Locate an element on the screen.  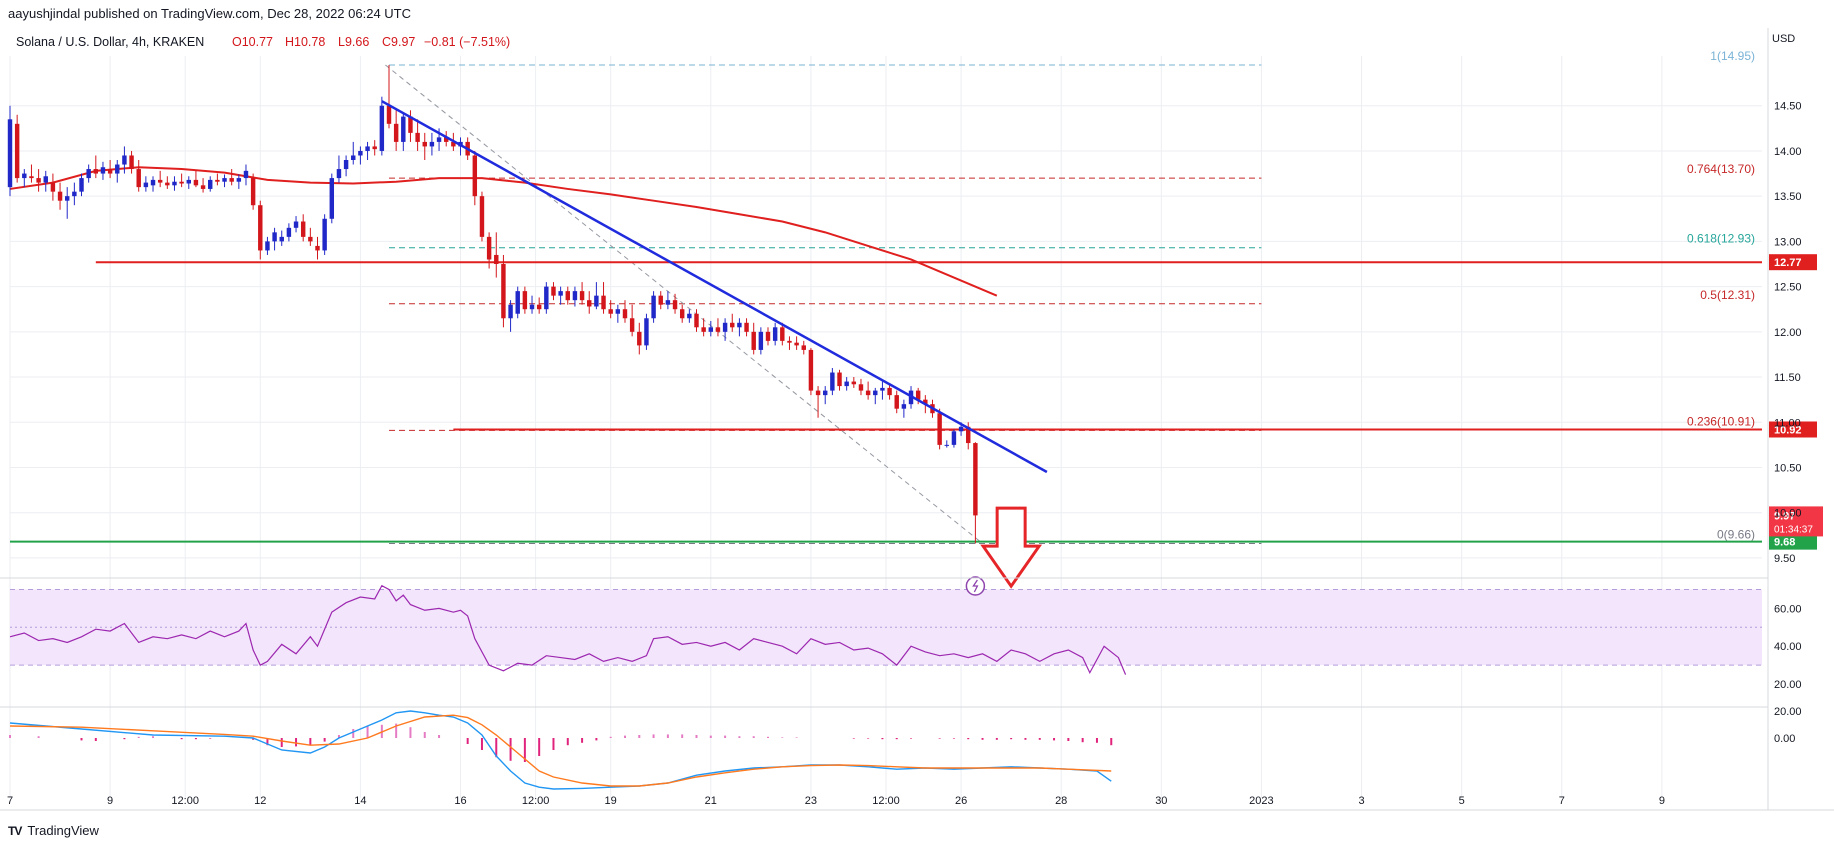
y-tick-label: 13.50 is located at coordinates (1788, 197).